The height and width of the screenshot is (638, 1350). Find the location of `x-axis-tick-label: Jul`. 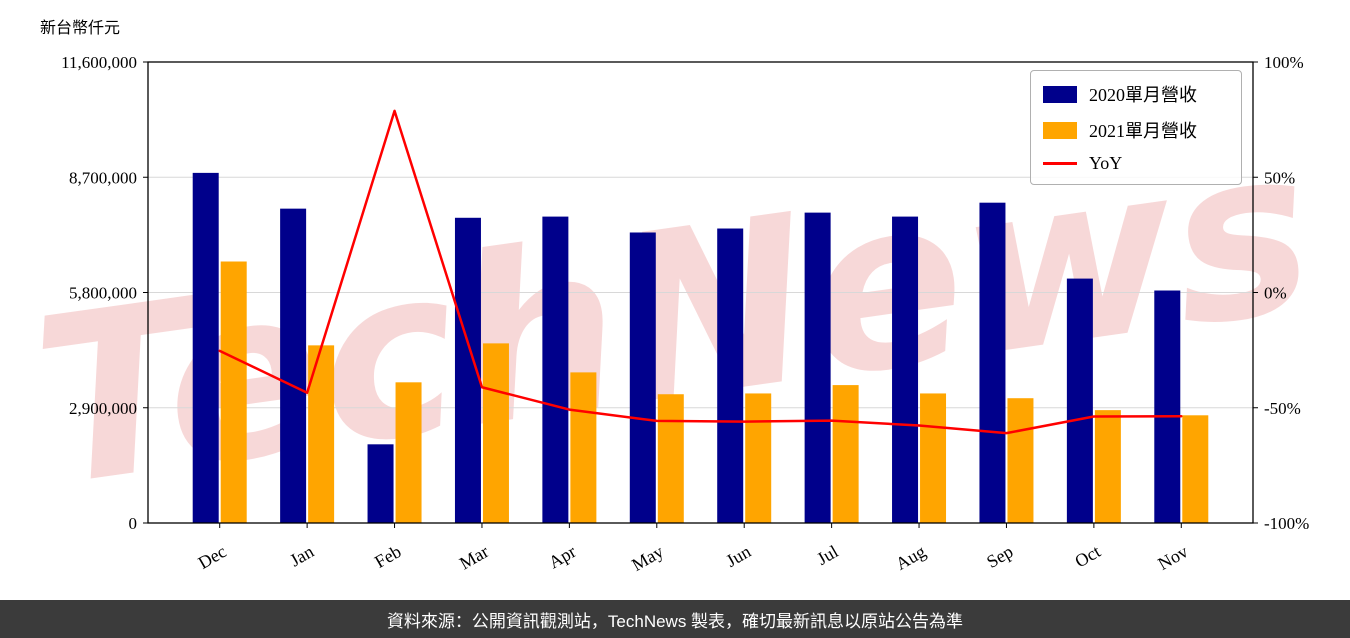

x-axis-tick-label: Jul is located at coordinates (827, 555).